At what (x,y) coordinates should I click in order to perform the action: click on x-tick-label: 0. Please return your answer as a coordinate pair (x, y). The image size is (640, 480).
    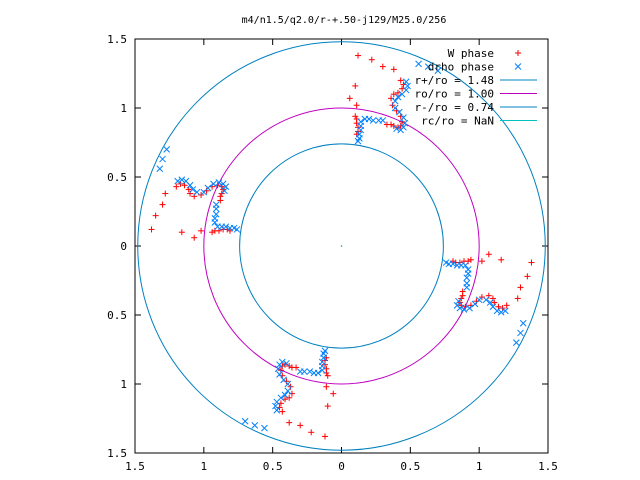
    Looking at the image, I should click on (341, 466).